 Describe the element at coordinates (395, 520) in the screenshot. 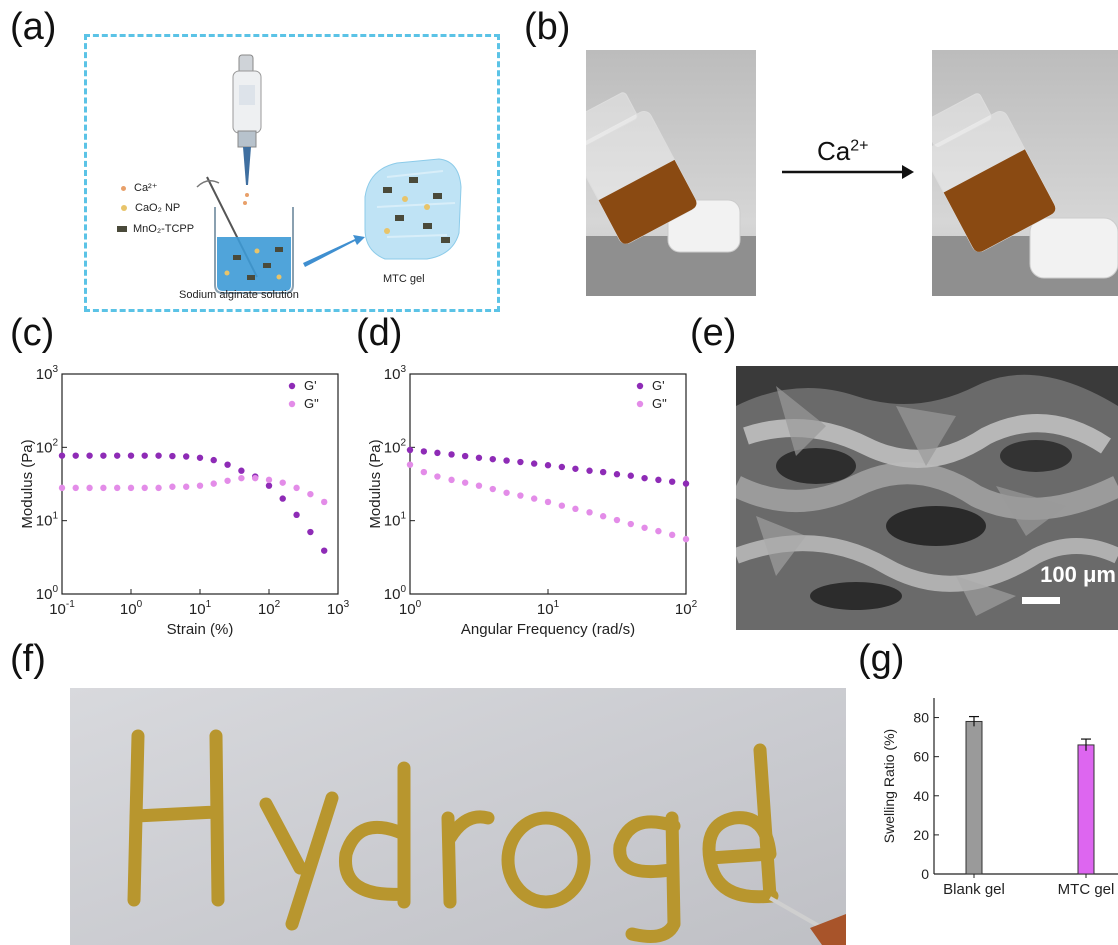

I see `chart-d-ytick-label: 10¹` at that location.